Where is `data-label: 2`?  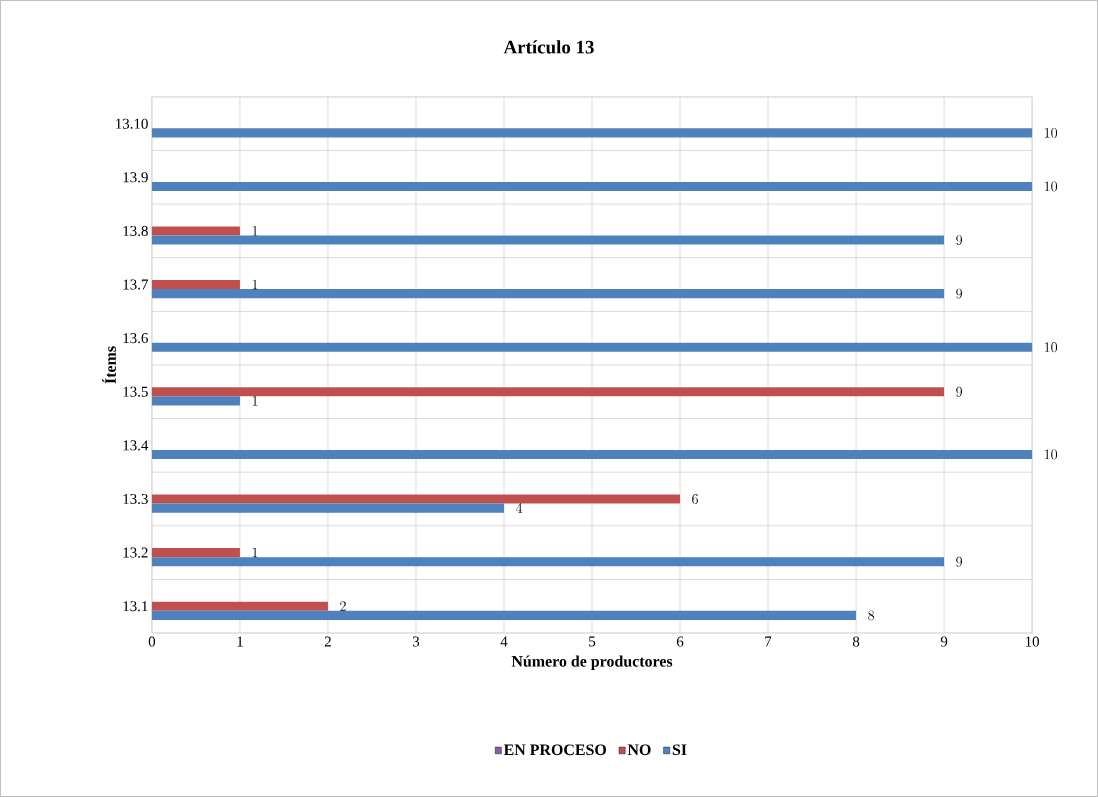 data-label: 2 is located at coordinates (343, 606).